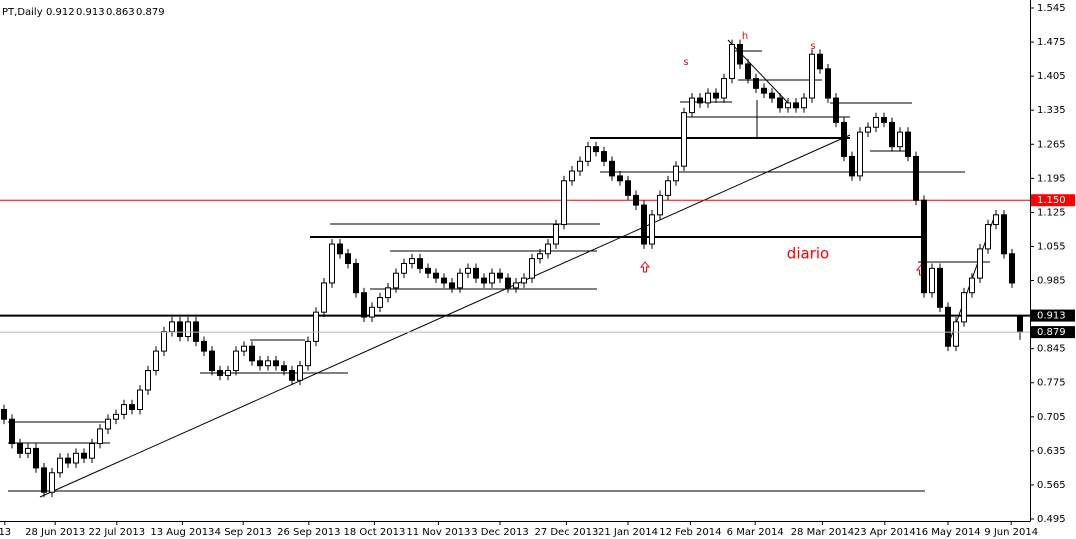 Image resolution: width=1076 pixels, height=539 pixels. Describe the element at coordinates (628, 532) in the screenshot. I see `x-tick-label: 21 Jan 2014` at that location.